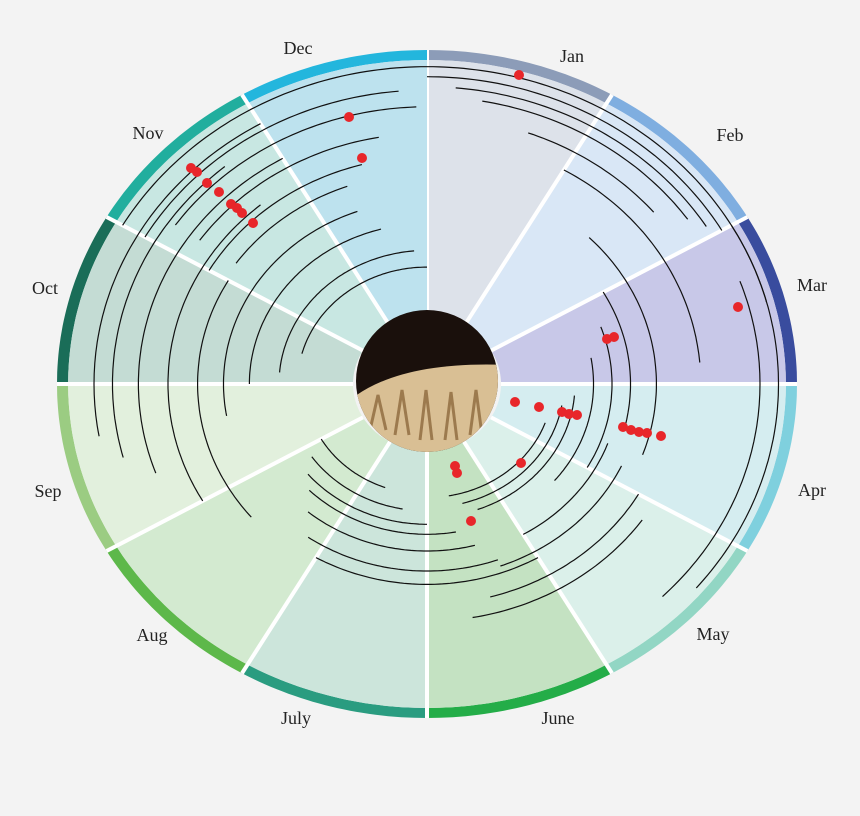 This screenshot has width=860, height=816. I want to click on month-label: Jan, so click(572, 56).